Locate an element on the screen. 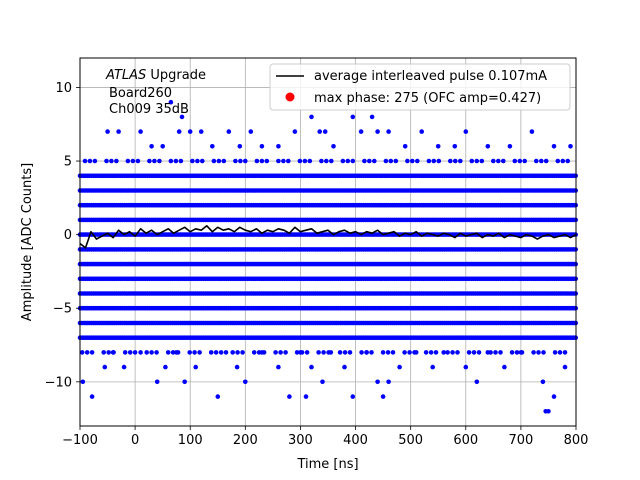 The height and width of the screenshot is (480, 640). y-tick-label: 0 is located at coordinates (68, 235).